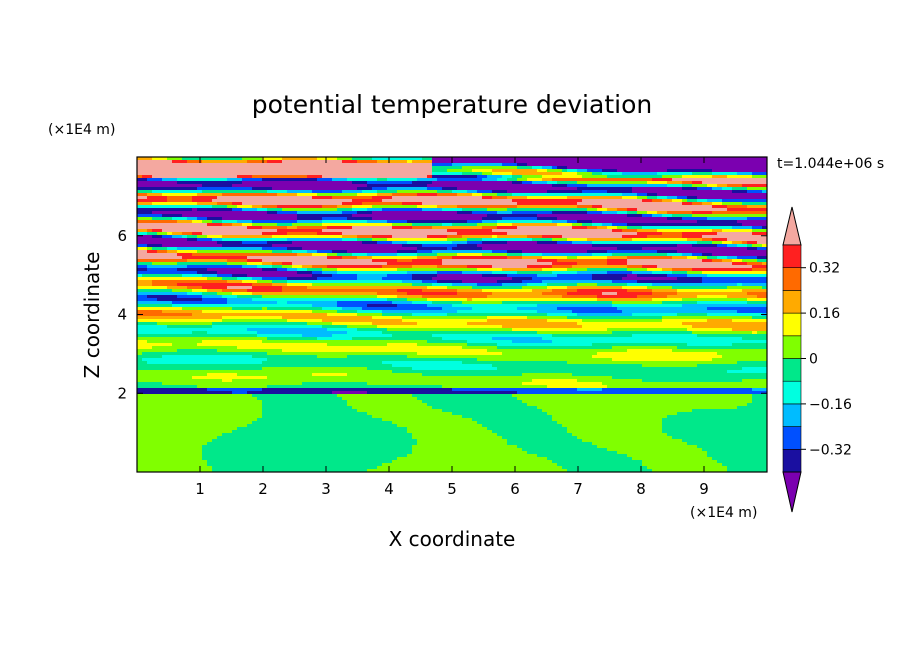 The height and width of the screenshot is (654, 904). I want to click on y-axis-label: Z coordinate, so click(92, 315).